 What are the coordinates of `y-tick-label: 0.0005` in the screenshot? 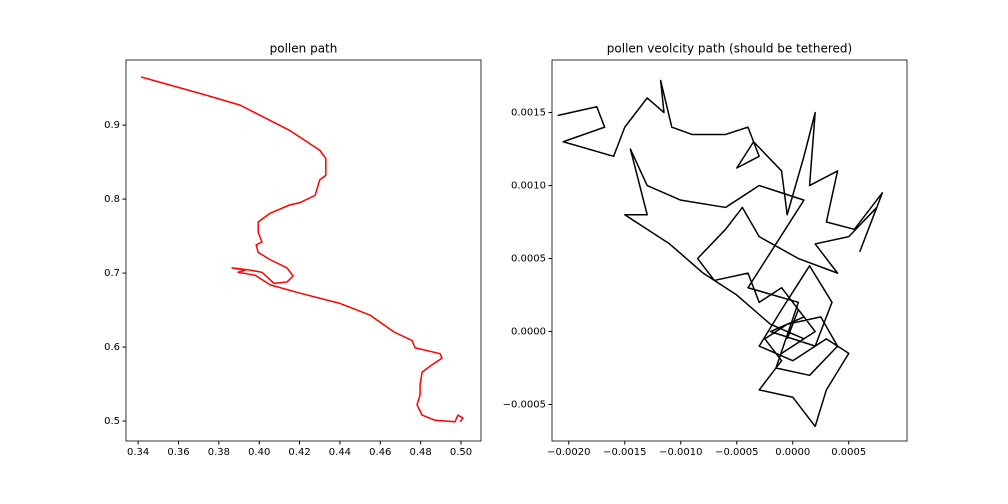 It's located at (528, 259).